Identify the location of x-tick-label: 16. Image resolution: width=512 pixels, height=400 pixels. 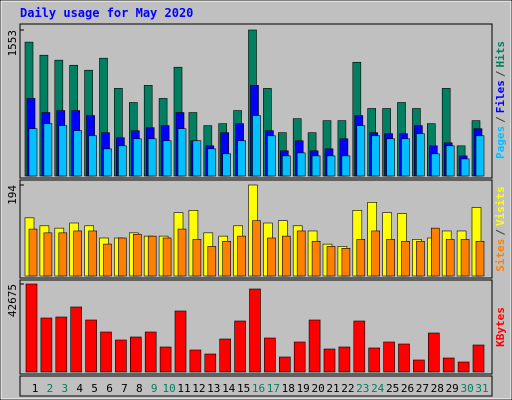
(258, 388).